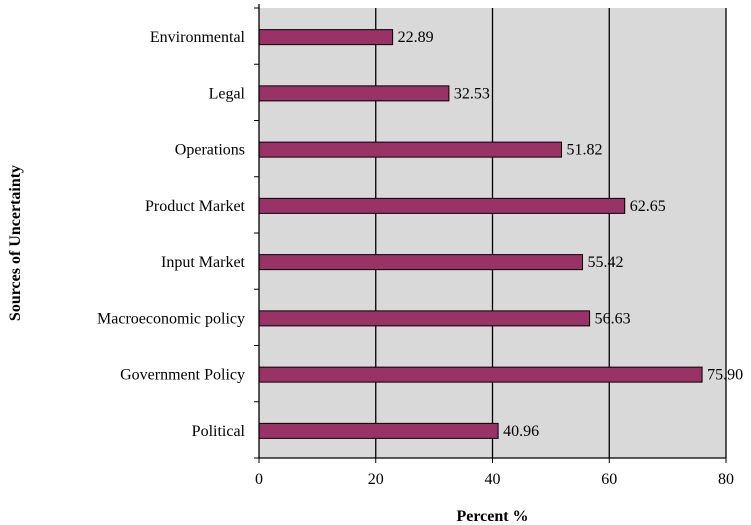 The image size is (751, 525). What do you see at coordinates (198, 37) in the screenshot?
I see `category-label: Environmental` at bounding box center [198, 37].